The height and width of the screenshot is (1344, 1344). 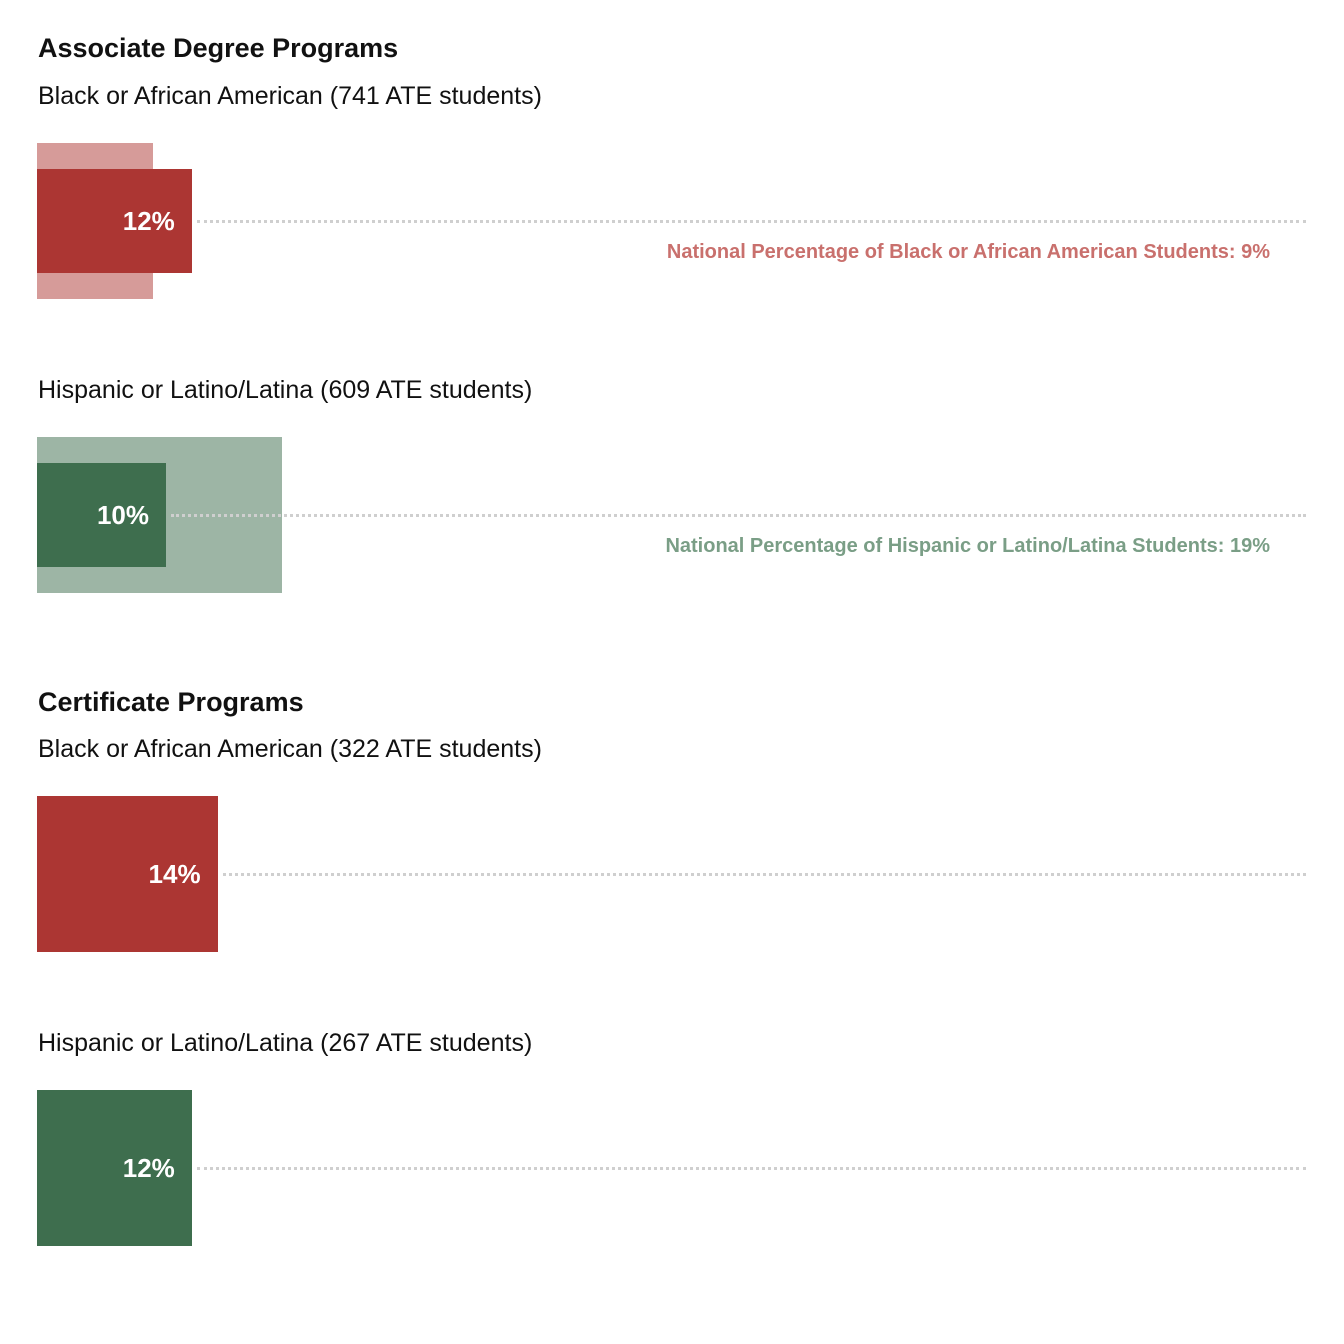 What do you see at coordinates (218, 48) in the screenshot?
I see `section-title-associate: Associate Degree Programs` at bounding box center [218, 48].